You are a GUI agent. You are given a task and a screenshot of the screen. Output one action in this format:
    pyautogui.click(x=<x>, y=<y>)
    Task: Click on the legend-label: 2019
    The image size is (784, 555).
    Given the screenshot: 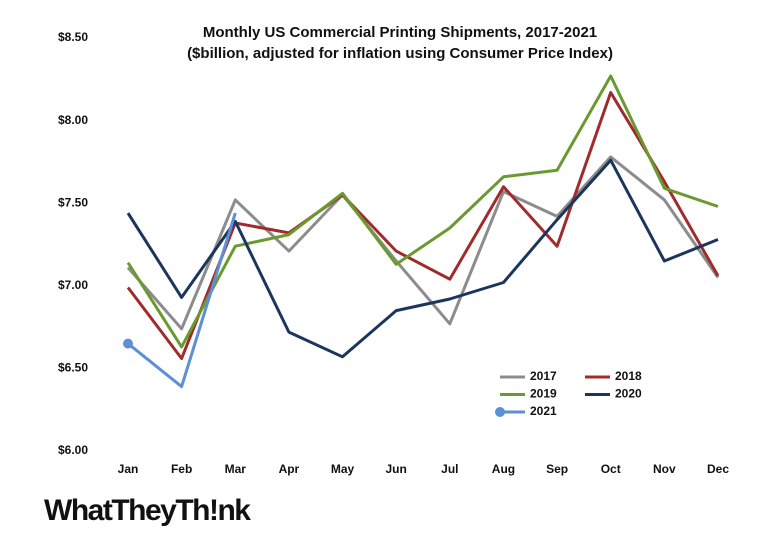 What is the action you would take?
    pyautogui.click(x=543, y=394)
    